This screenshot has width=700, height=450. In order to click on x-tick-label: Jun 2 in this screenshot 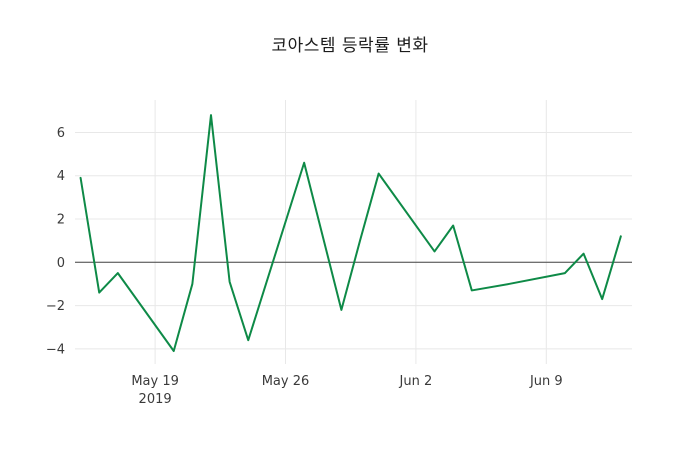, I will do `click(416, 381)`.